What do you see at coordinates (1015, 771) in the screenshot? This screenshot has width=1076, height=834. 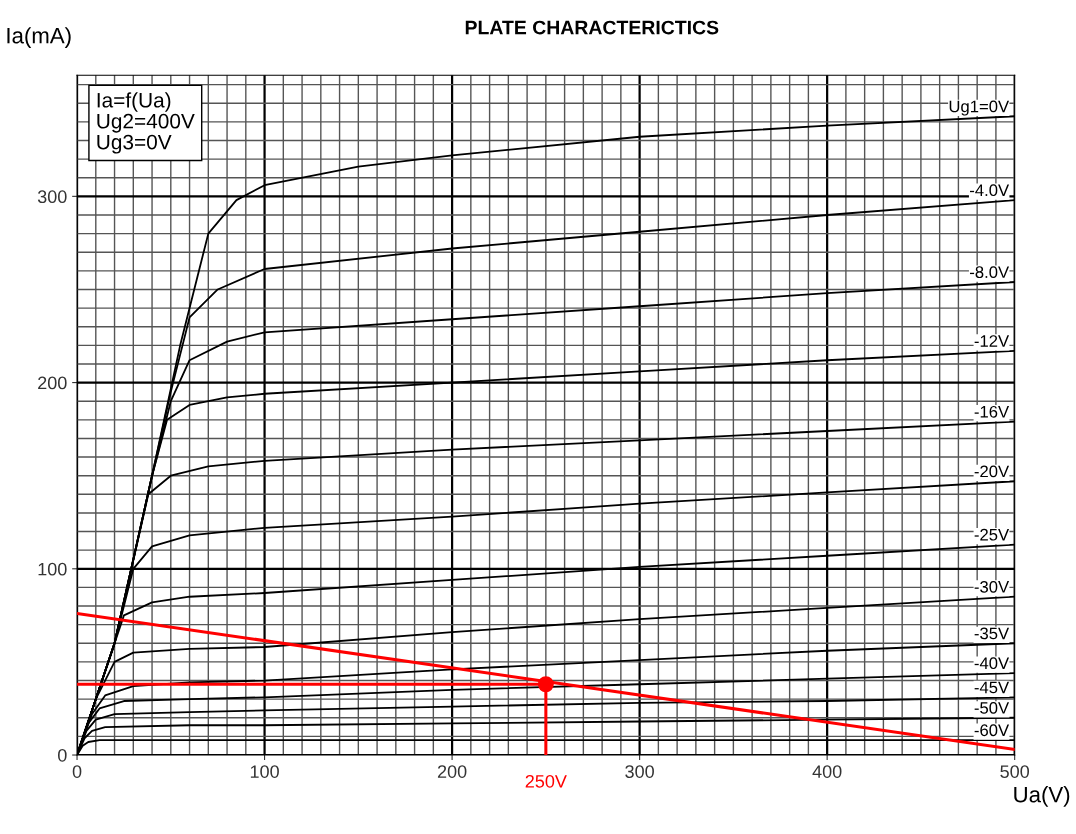 I see `x-tick-label: 500` at bounding box center [1015, 771].